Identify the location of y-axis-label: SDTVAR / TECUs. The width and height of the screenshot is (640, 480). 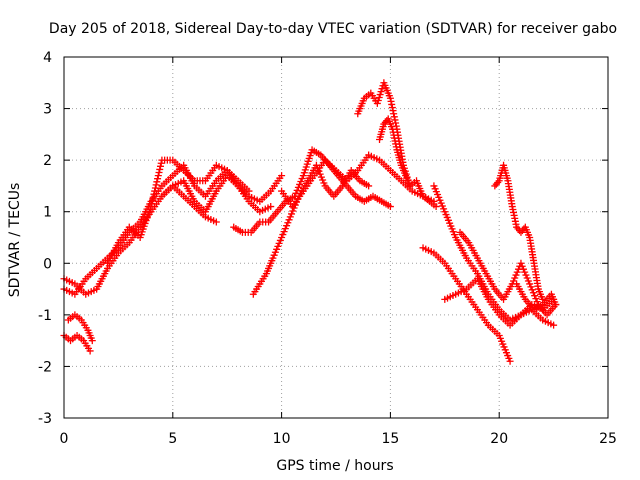
(15, 240).